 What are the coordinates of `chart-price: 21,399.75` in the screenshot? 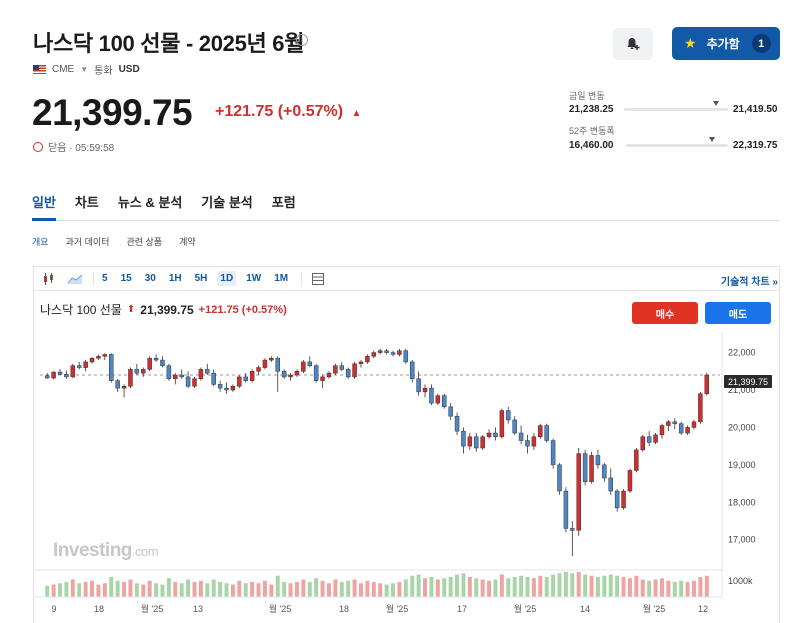 It's located at (167, 309).